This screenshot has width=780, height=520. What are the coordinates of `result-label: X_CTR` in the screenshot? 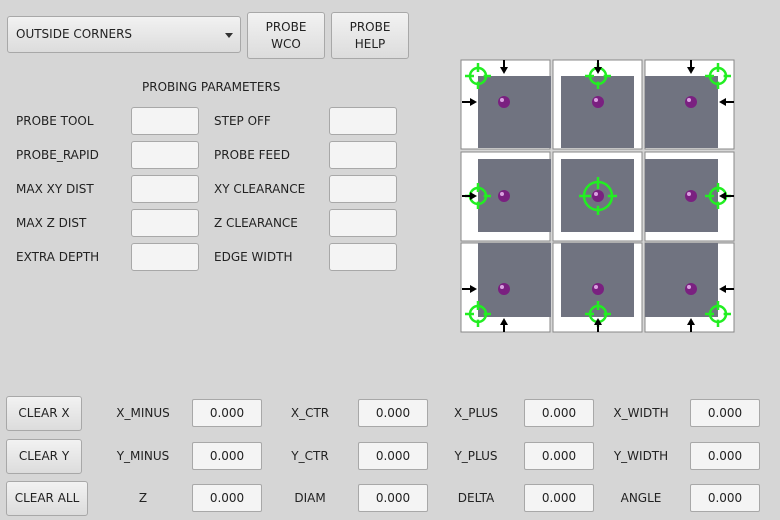 It's located at (310, 413).